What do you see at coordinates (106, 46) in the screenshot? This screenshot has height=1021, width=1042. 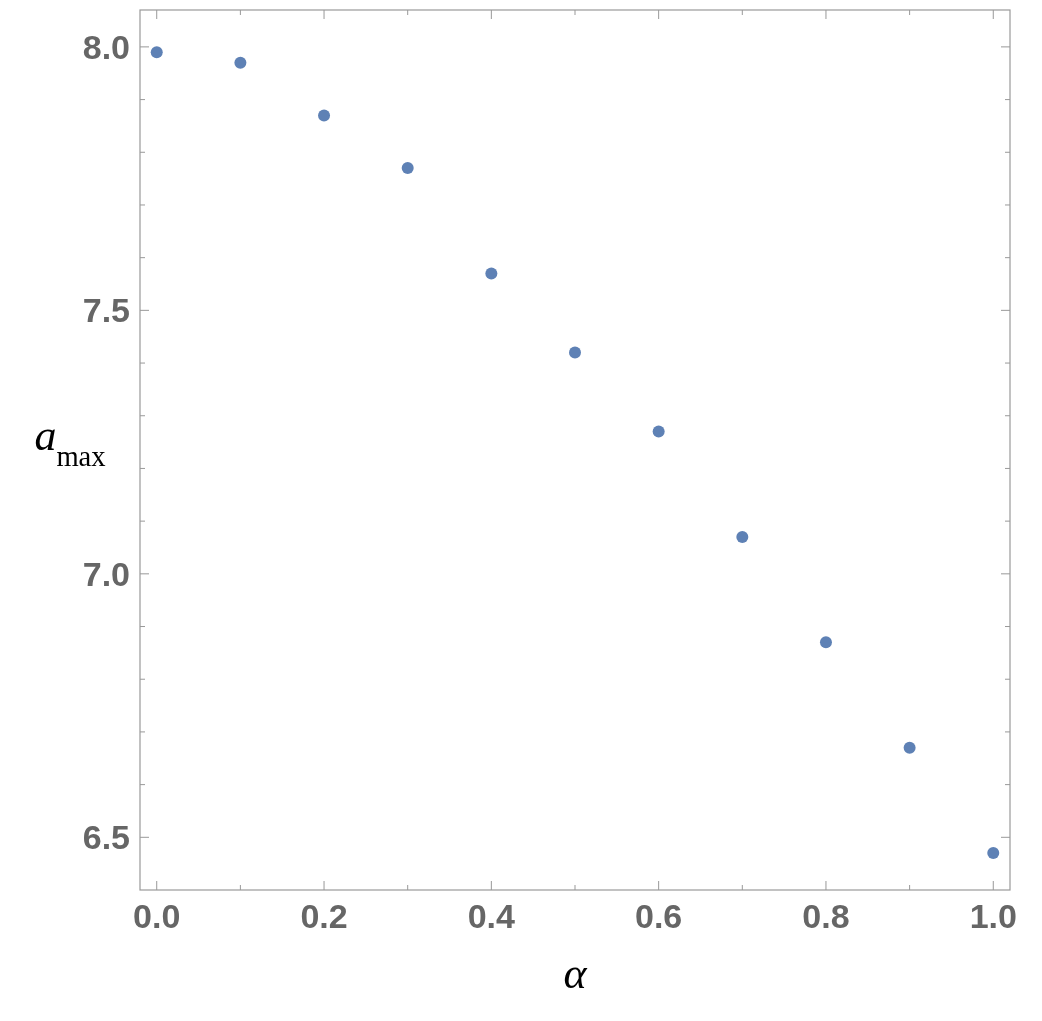 I see `y-tick-label: 8.0` at bounding box center [106, 46].